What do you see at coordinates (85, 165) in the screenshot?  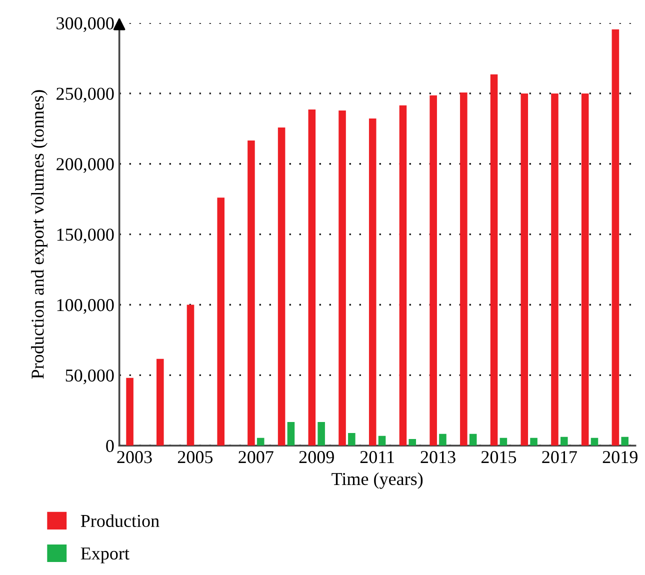 I see `y-tick-label: 200,000` at bounding box center [85, 165].